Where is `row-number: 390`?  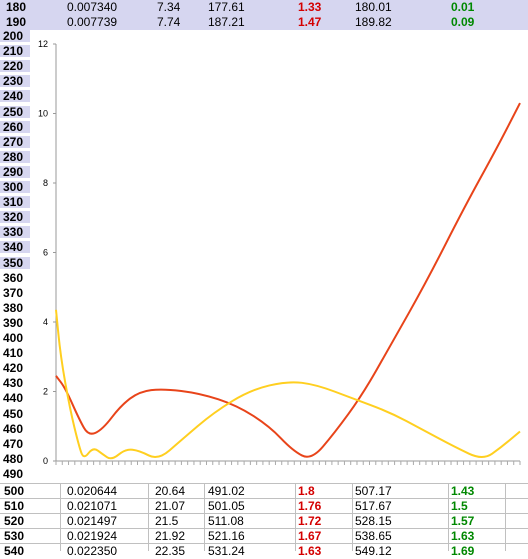 row-number: 390 is located at coordinates (15, 323).